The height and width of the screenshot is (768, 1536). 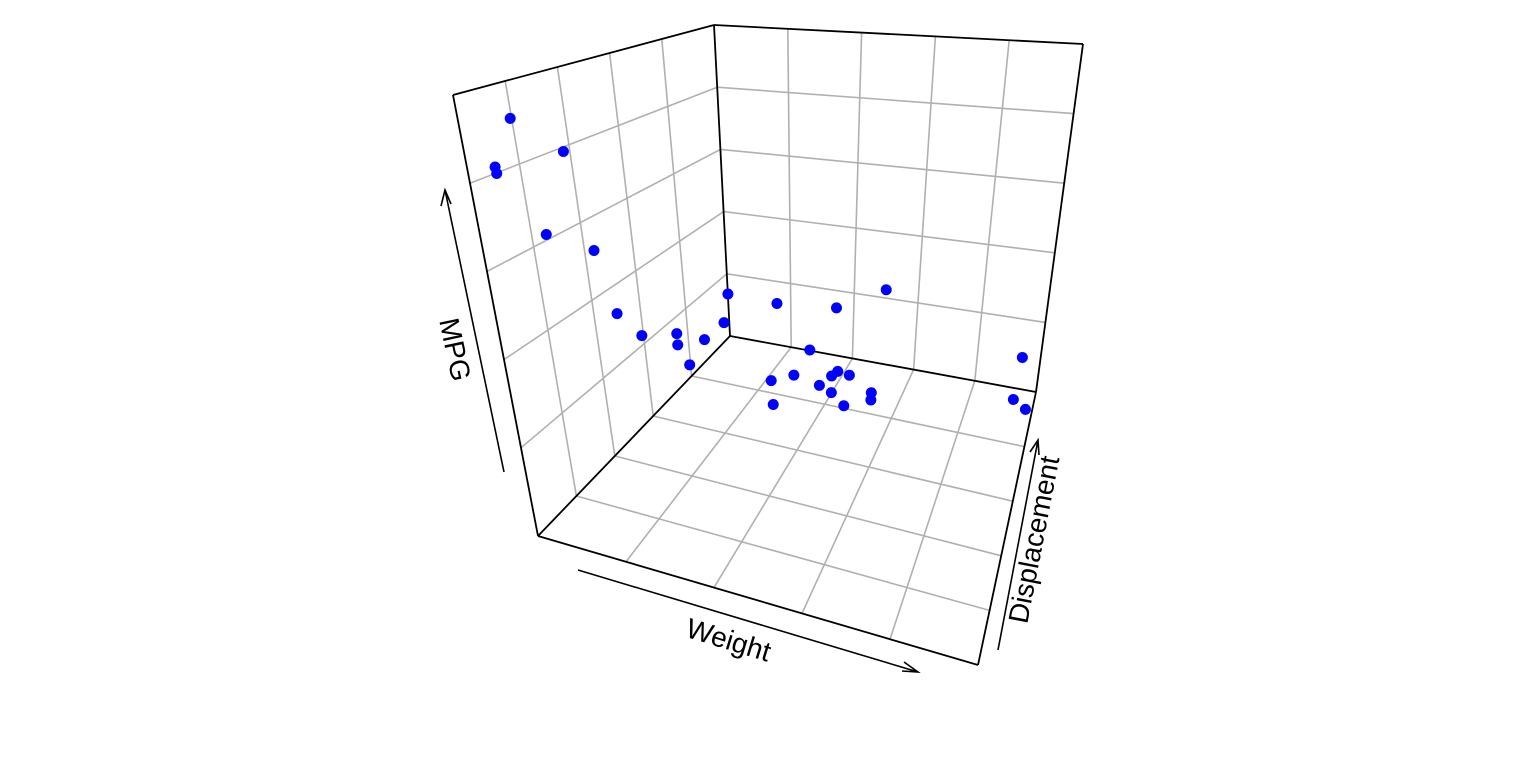 I want to click on x-axis-arrow, so click(x=749, y=621).